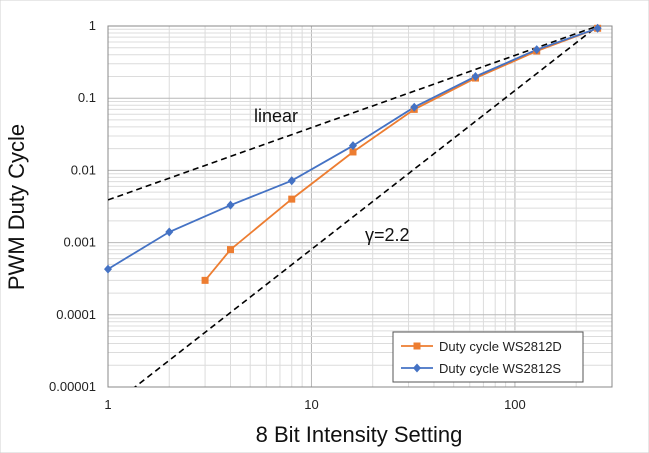 The image size is (649, 453). Describe the element at coordinates (87, 97) in the screenshot. I see `y-tick-label: 0.1` at that location.